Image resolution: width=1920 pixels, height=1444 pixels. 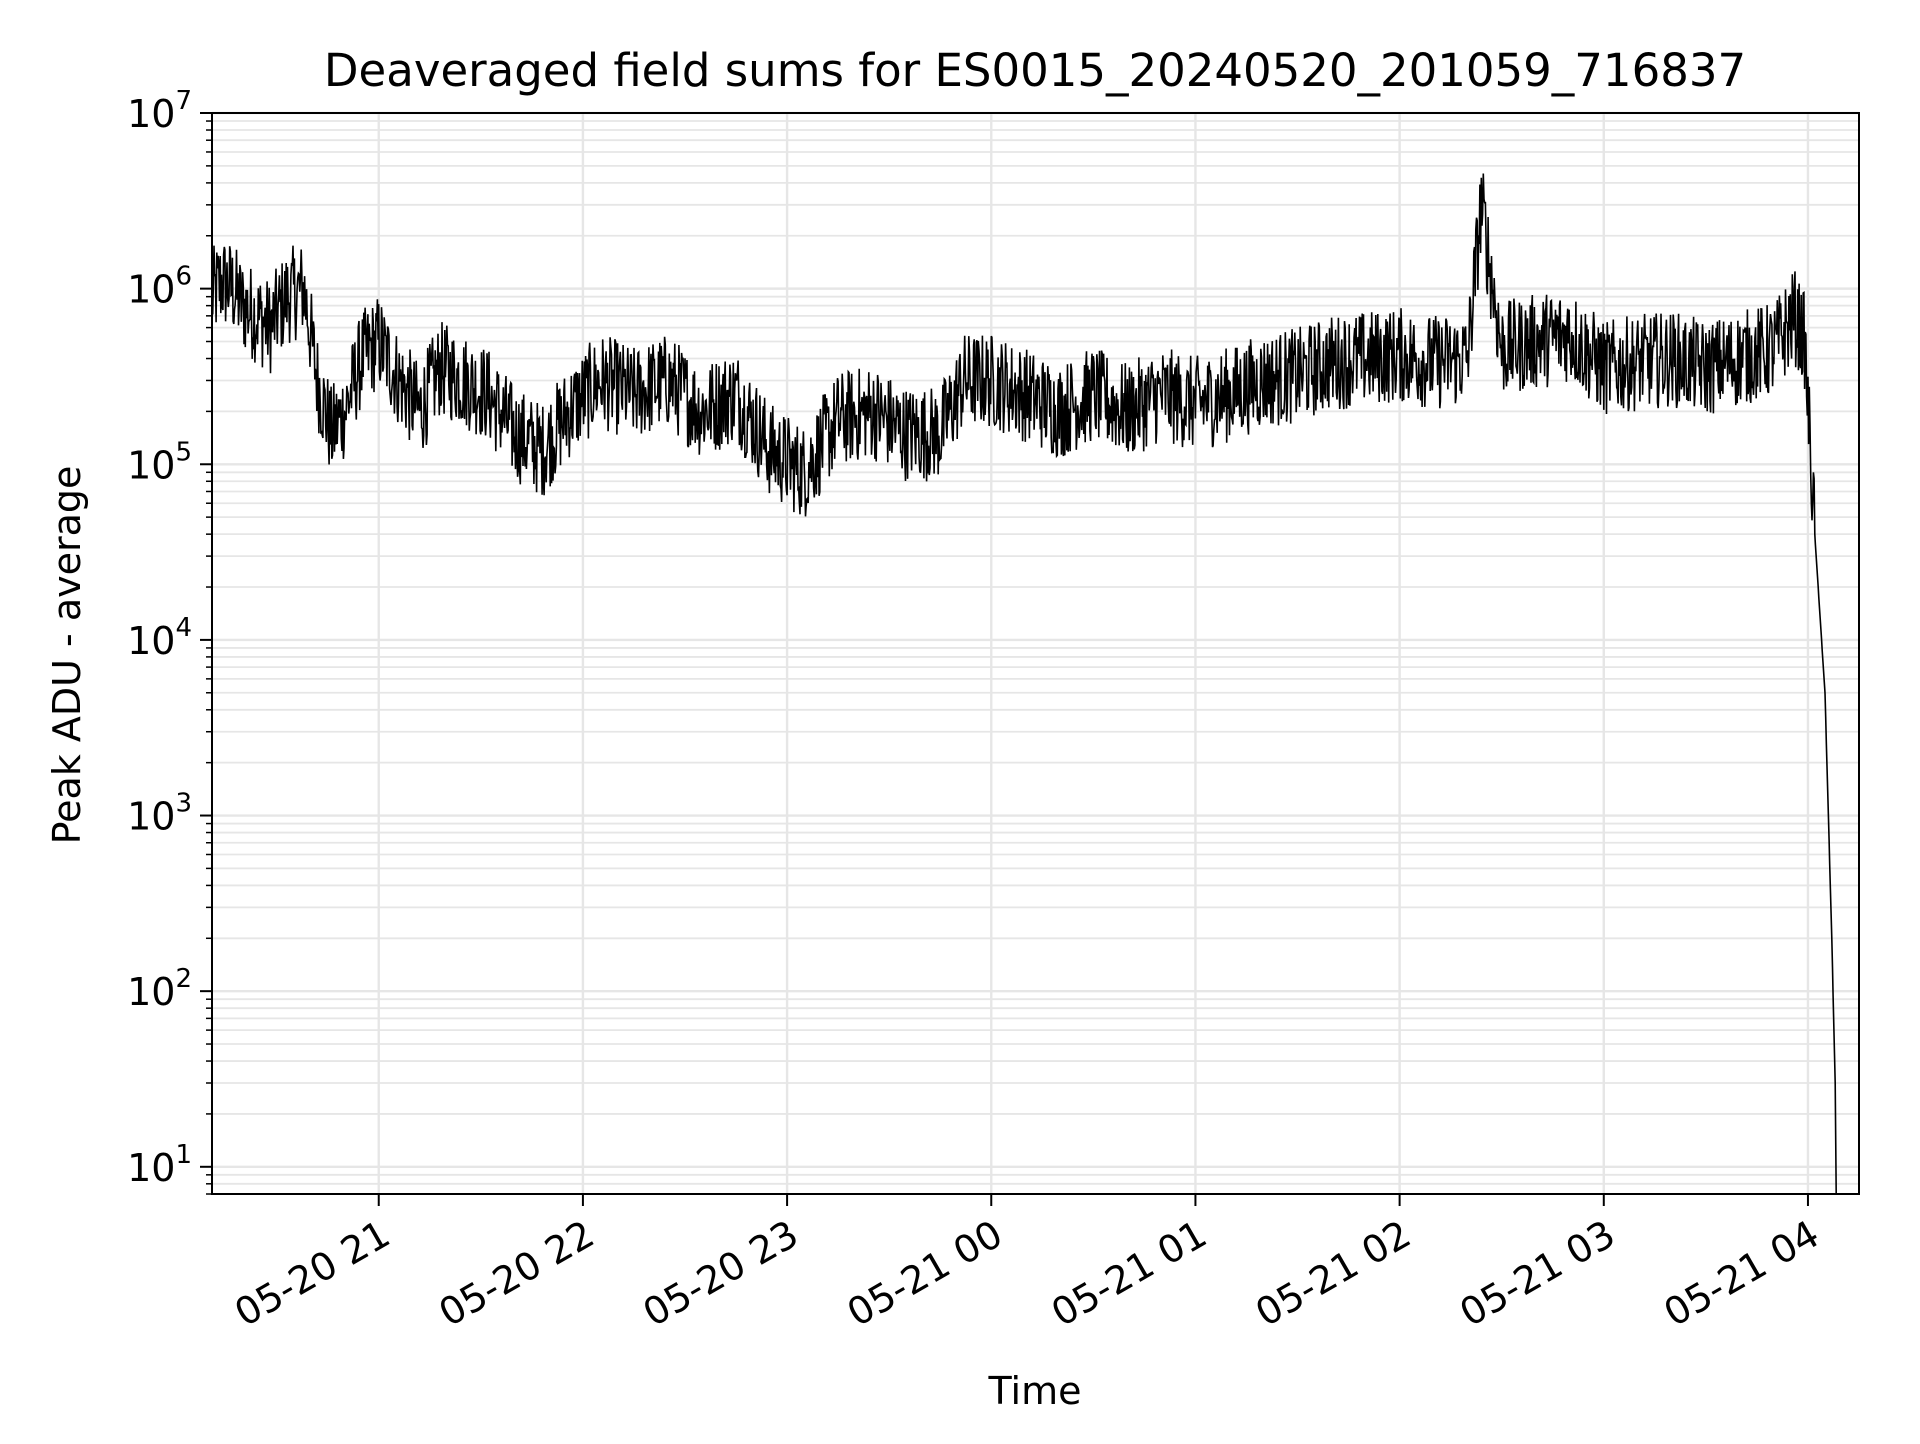 What do you see at coordinates (1035, 1391) in the screenshot?
I see `x-axis-label: Time` at bounding box center [1035, 1391].